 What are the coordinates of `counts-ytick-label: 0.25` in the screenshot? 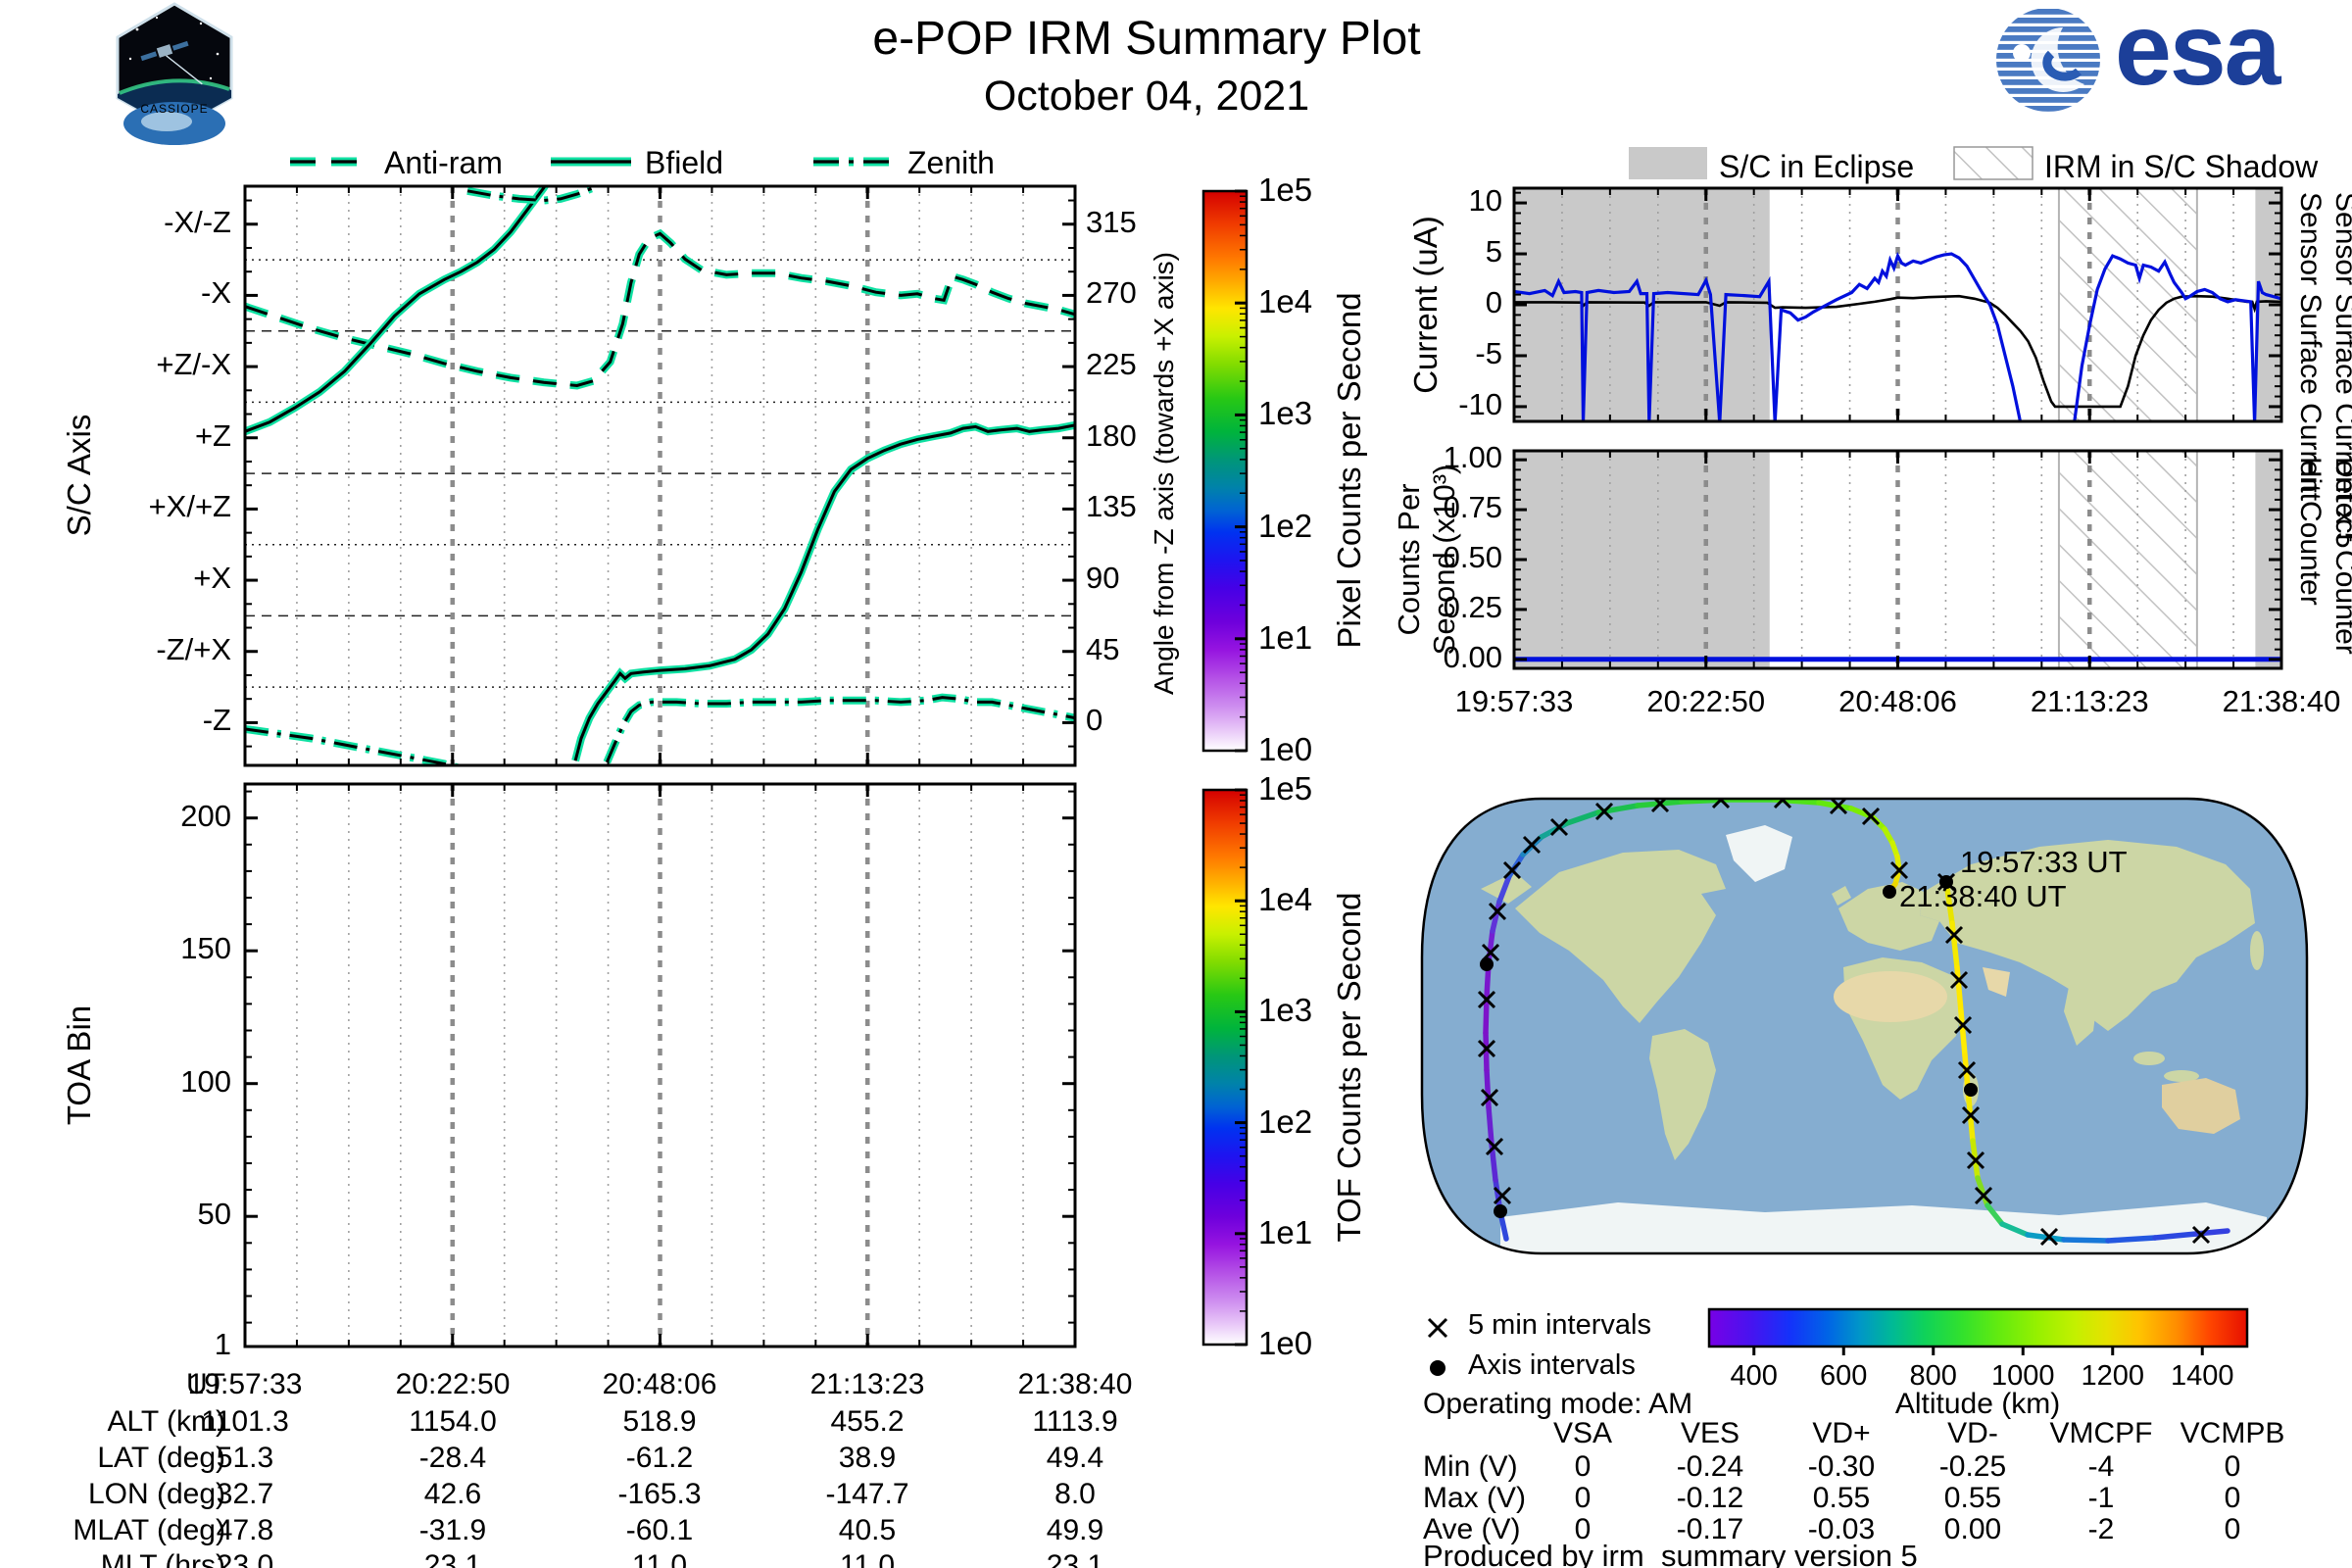 It's located at (1472, 606).